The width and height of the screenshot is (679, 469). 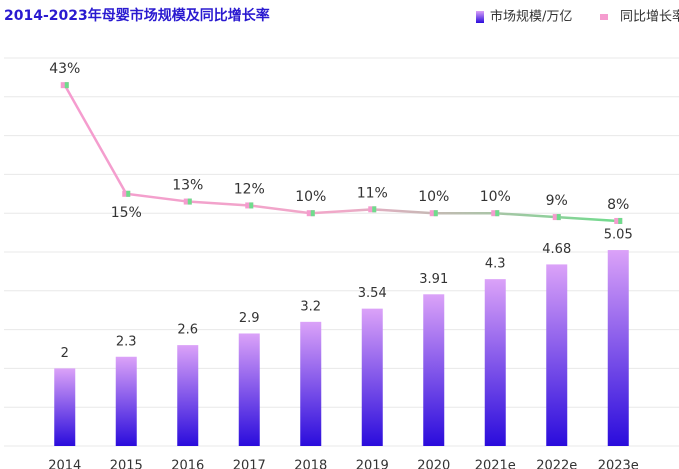 I want to click on x-tick-label: 2021e, so click(x=495, y=464).